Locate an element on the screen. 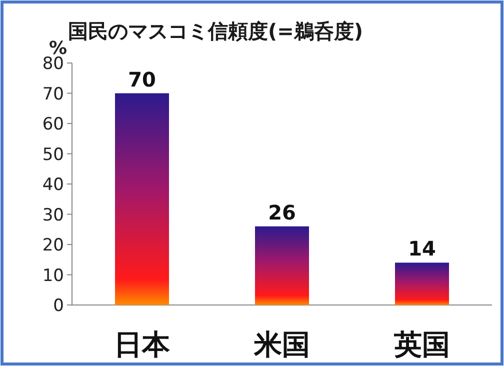 The width and height of the screenshot is (504, 366). y-tick-label: 0 is located at coordinates (58, 306).